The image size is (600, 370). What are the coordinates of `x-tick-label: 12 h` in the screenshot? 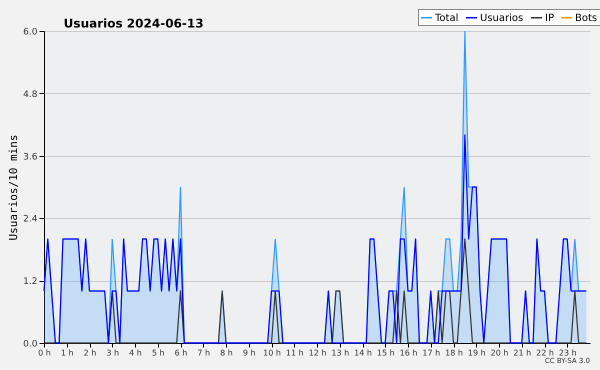 It's located at (317, 353).